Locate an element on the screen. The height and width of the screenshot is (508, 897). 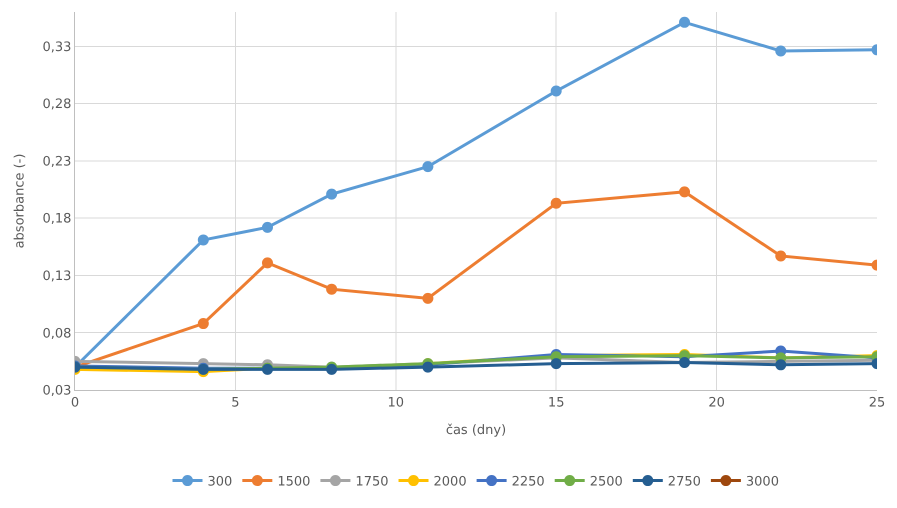
legend-label: 300 is located at coordinates (220, 482).